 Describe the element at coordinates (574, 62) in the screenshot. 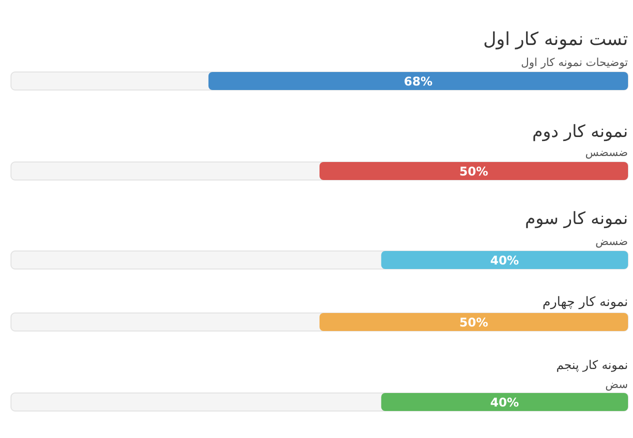

I see `annotation: توضیحات نمونه کار اول` at that location.